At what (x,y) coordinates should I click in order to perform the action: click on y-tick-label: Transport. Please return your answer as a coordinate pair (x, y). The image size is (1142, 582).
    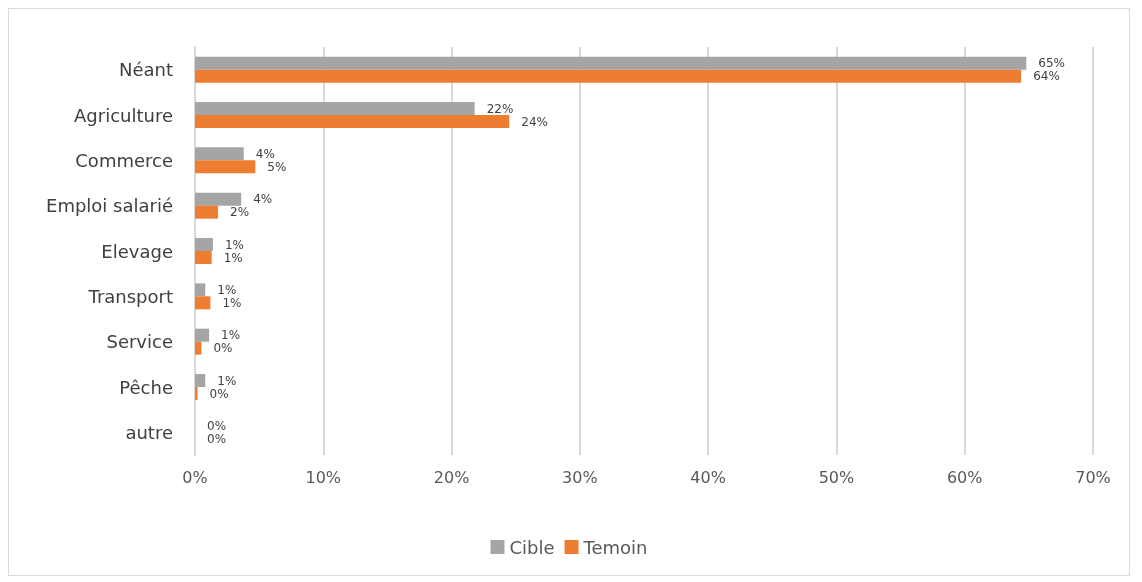
    Looking at the image, I should click on (130, 296).